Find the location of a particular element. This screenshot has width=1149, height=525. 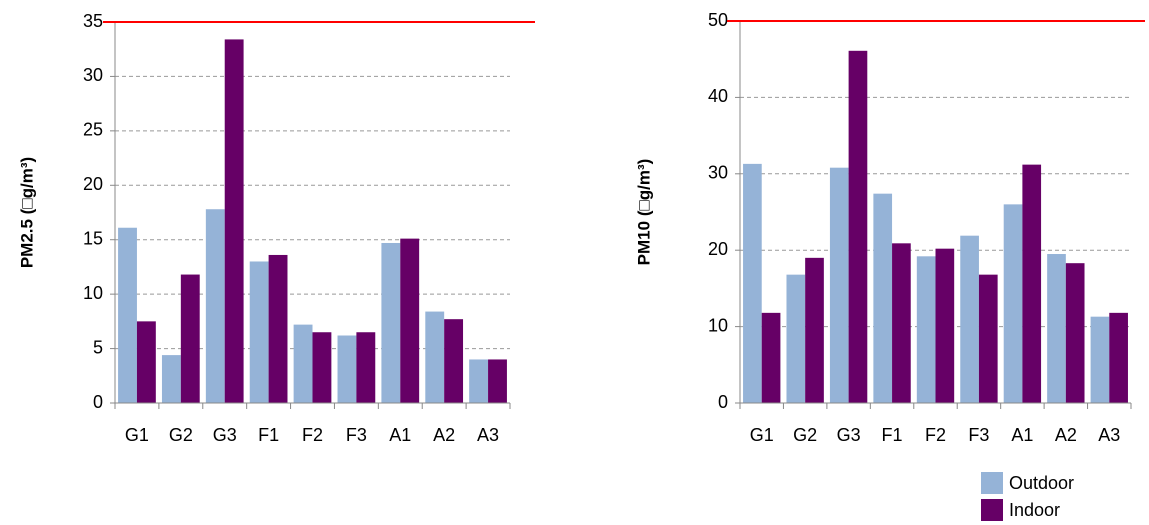

legend-label: Indoor is located at coordinates (1034, 510).